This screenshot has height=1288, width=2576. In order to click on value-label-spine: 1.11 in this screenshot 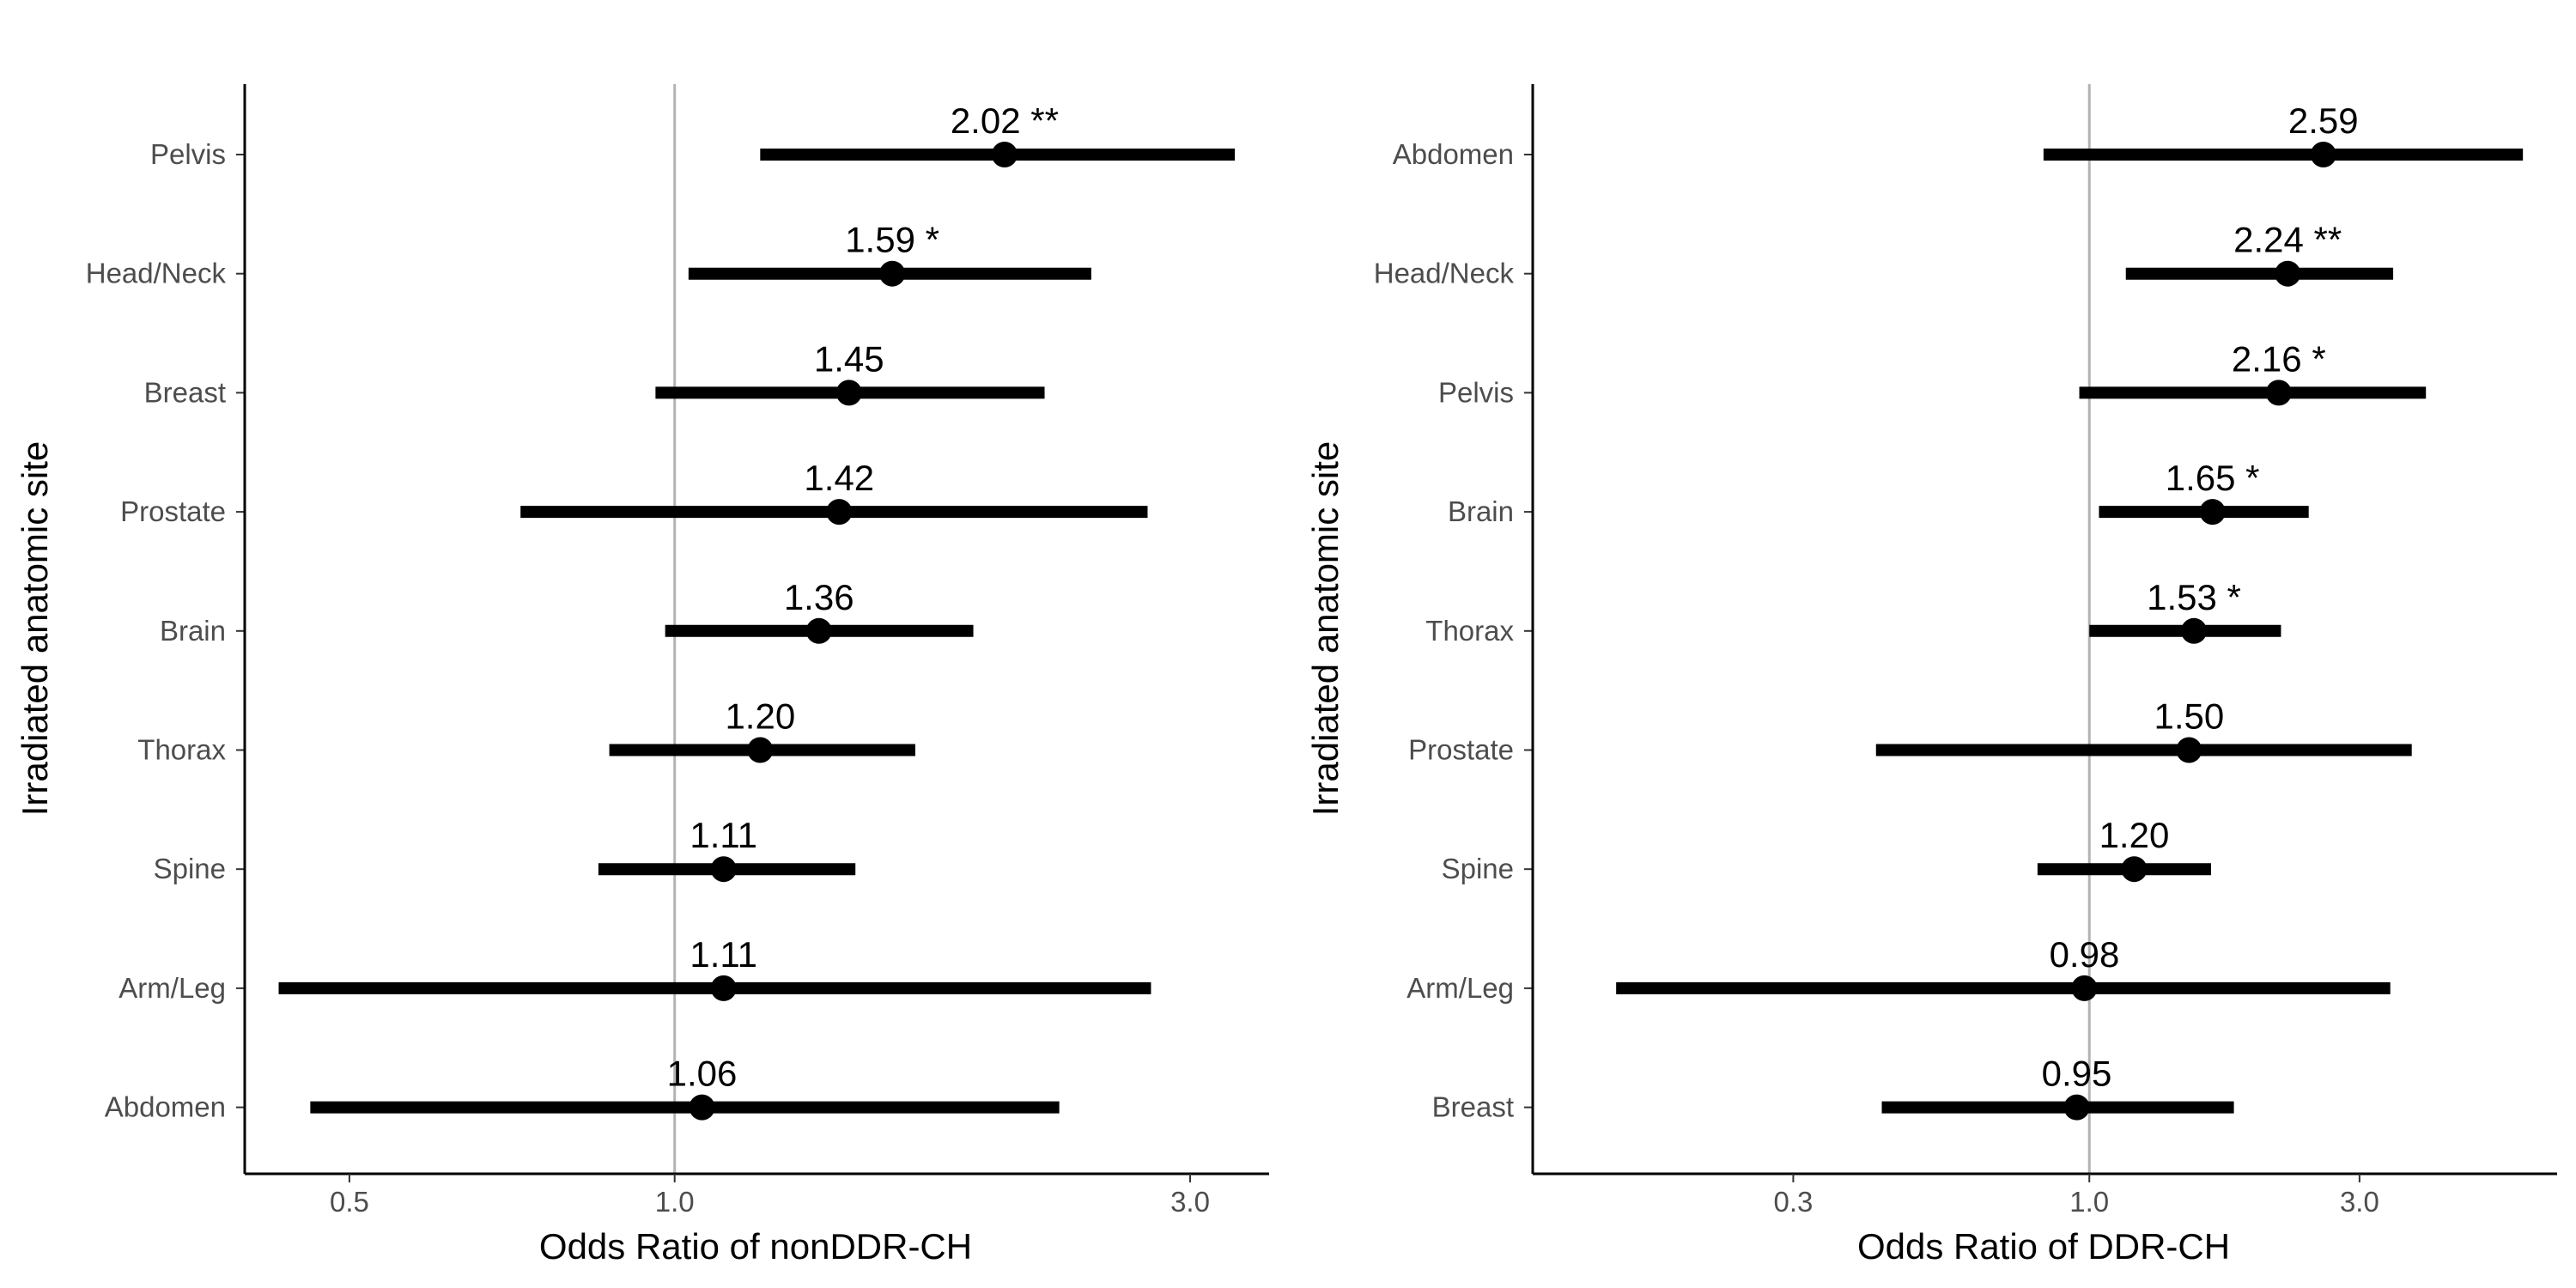, I will do `click(724, 835)`.